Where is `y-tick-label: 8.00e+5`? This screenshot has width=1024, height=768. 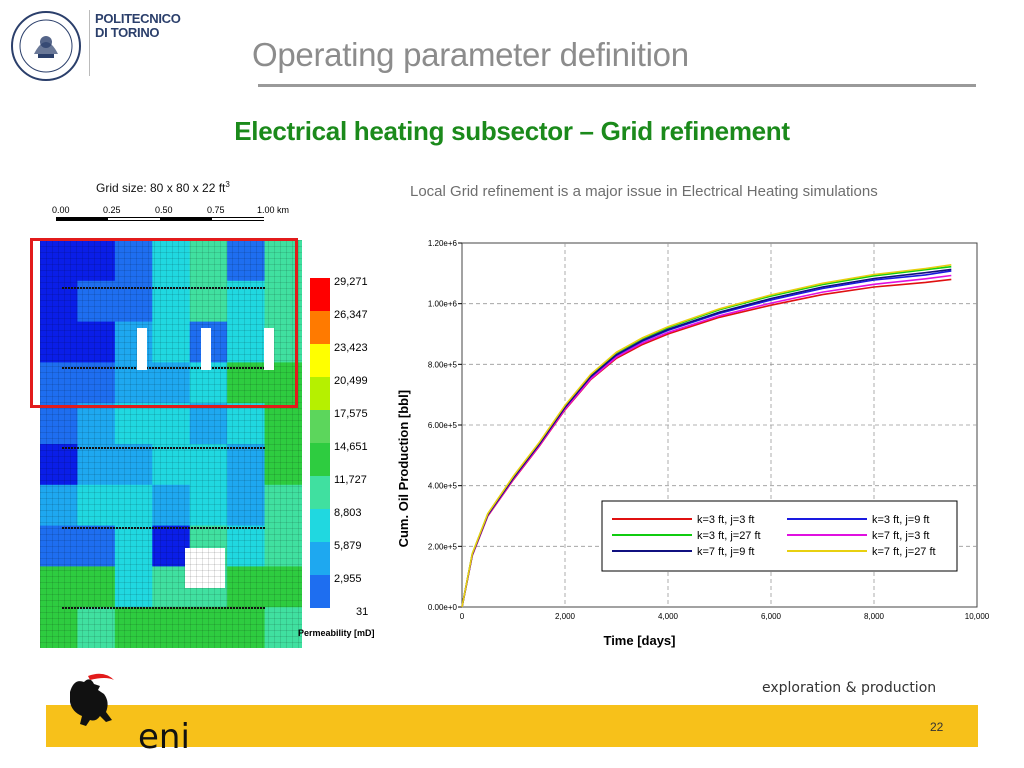
y-tick-label: 8.00e+5 is located at coordinates (443, 364).